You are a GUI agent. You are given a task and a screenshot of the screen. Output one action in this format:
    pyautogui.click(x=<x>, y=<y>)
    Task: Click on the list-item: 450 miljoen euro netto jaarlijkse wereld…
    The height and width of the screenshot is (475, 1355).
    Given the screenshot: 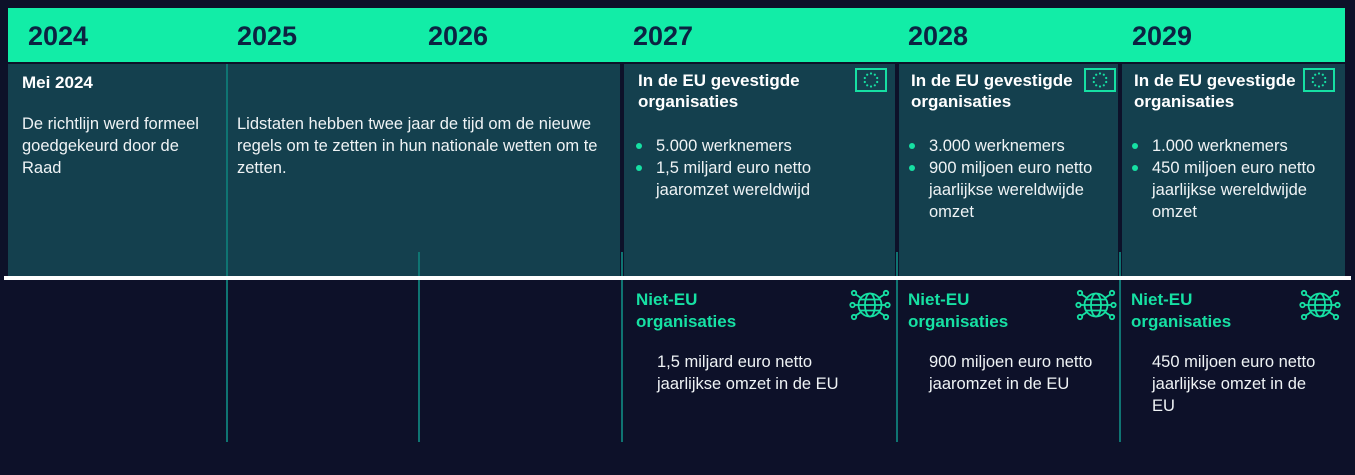 What is the action you would take?
    pyautogui.click(x=1238, y=190)
    